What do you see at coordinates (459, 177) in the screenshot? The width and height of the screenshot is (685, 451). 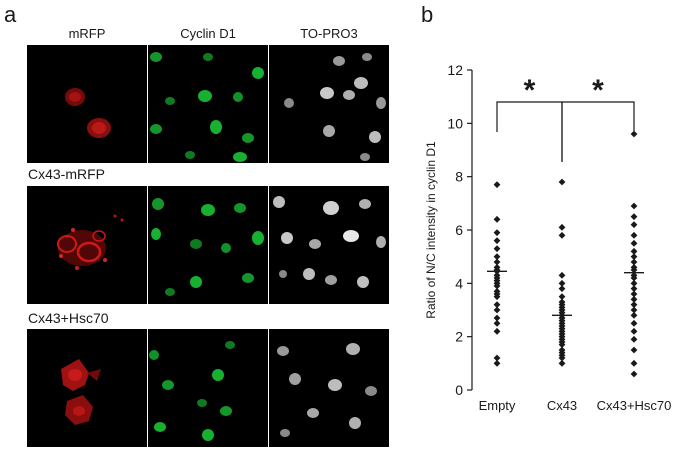 I see `y-tick-label: 8` at bounding box center [459, 177].